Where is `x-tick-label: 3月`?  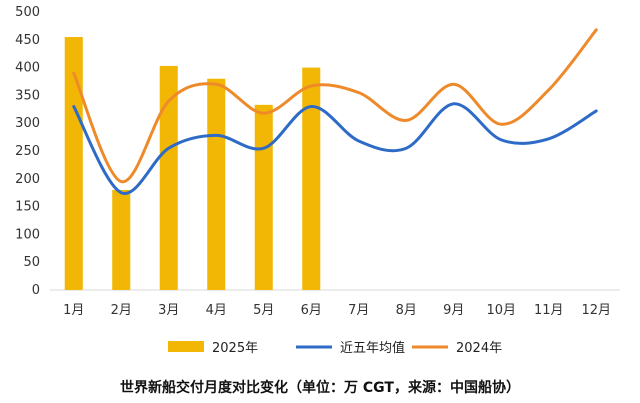 x-tick-label: 3月 is located at coordinates (168, 310).